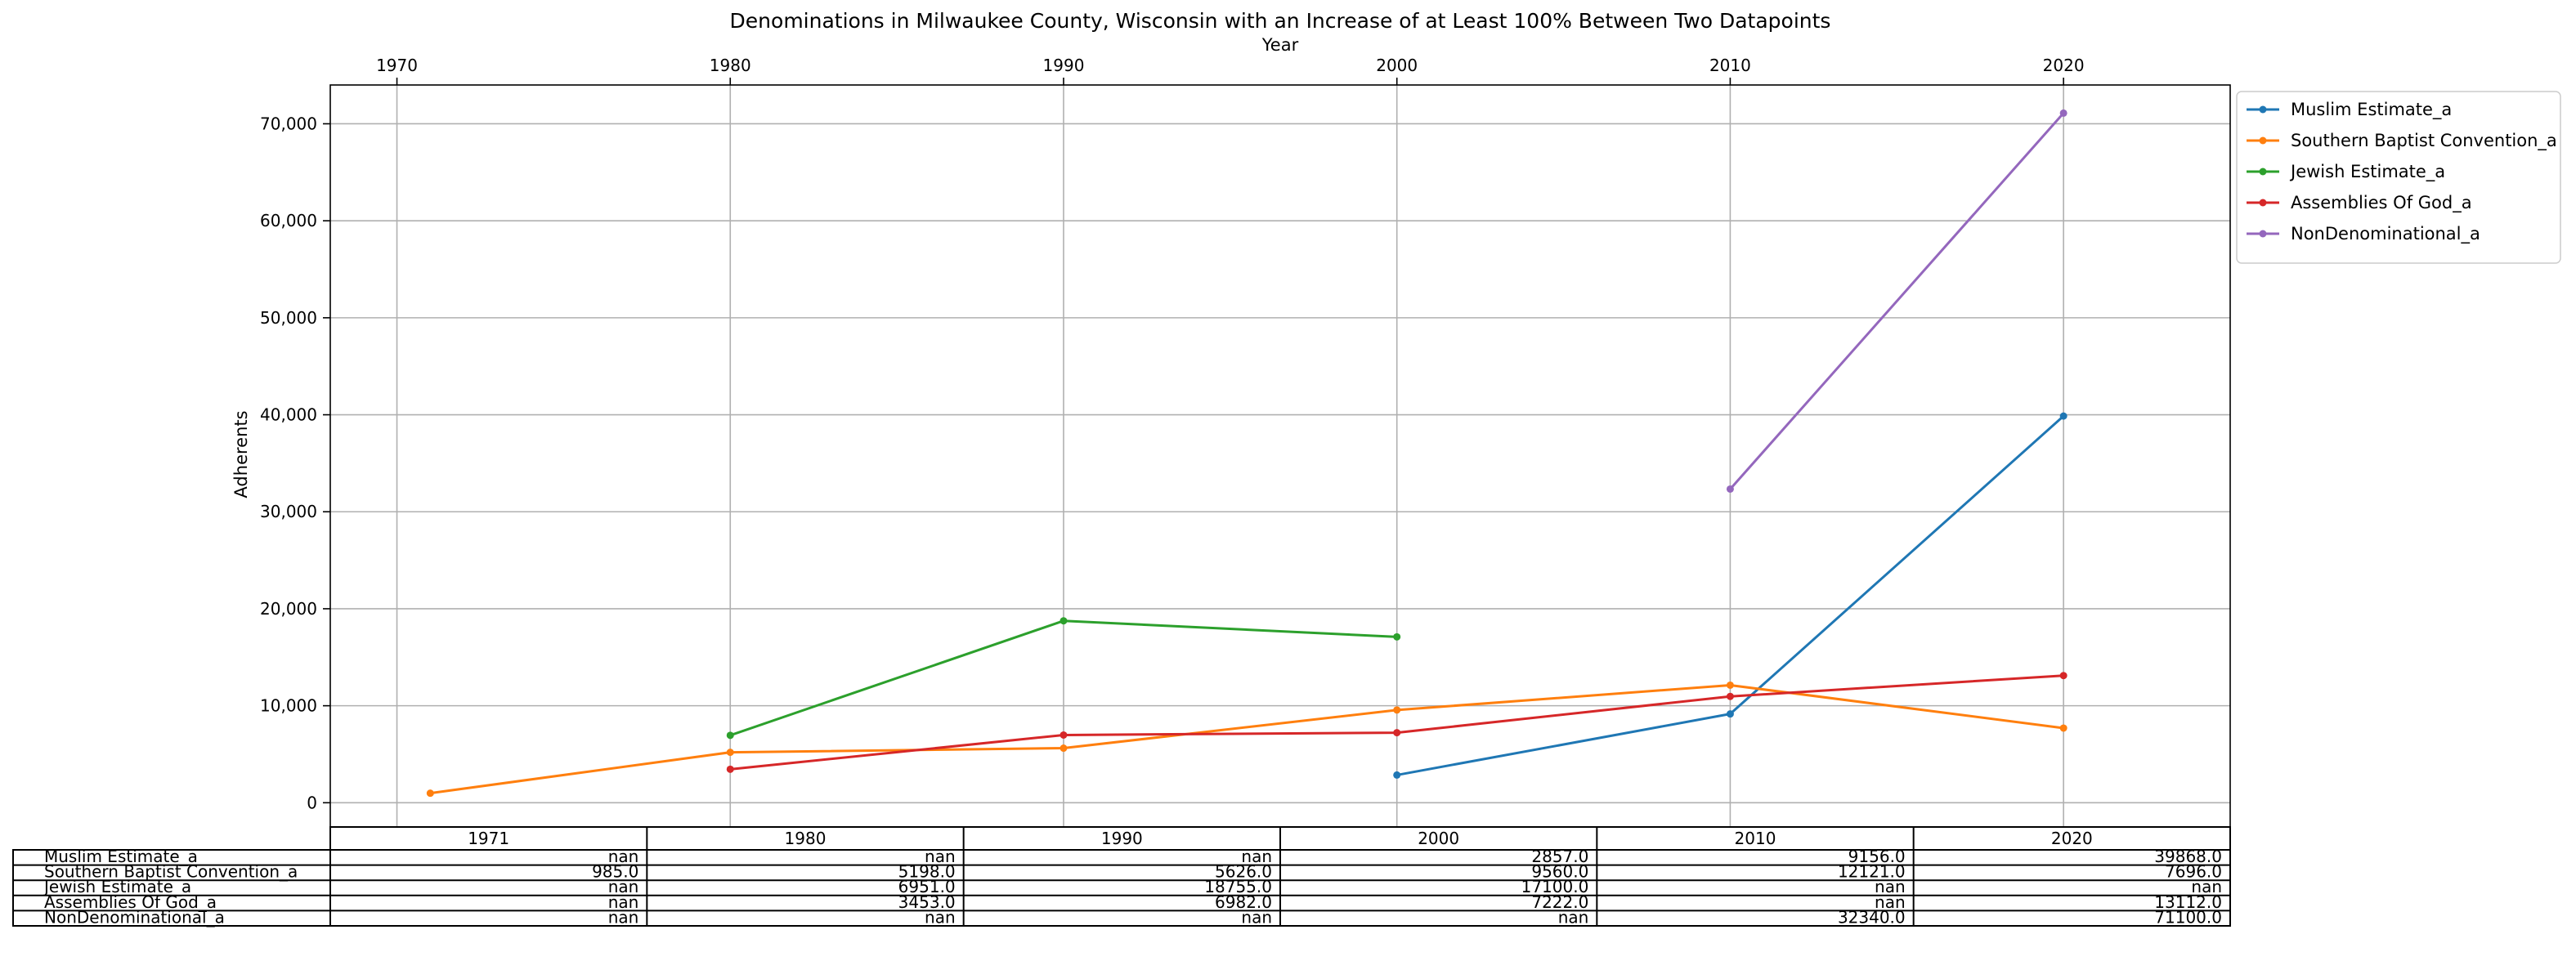 Image resolution: width=2576 pixels, height=961 pixels. What do you see at coordinates (288, 511) in the screenshot?
I see `y-tick-label: 30,000` at bounding box center [288, 511].